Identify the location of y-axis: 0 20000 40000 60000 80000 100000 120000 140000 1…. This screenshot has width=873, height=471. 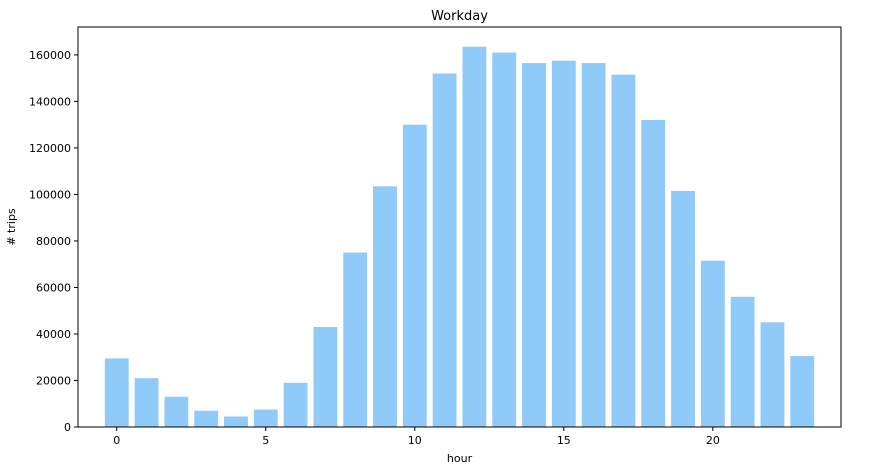
(53, 241).